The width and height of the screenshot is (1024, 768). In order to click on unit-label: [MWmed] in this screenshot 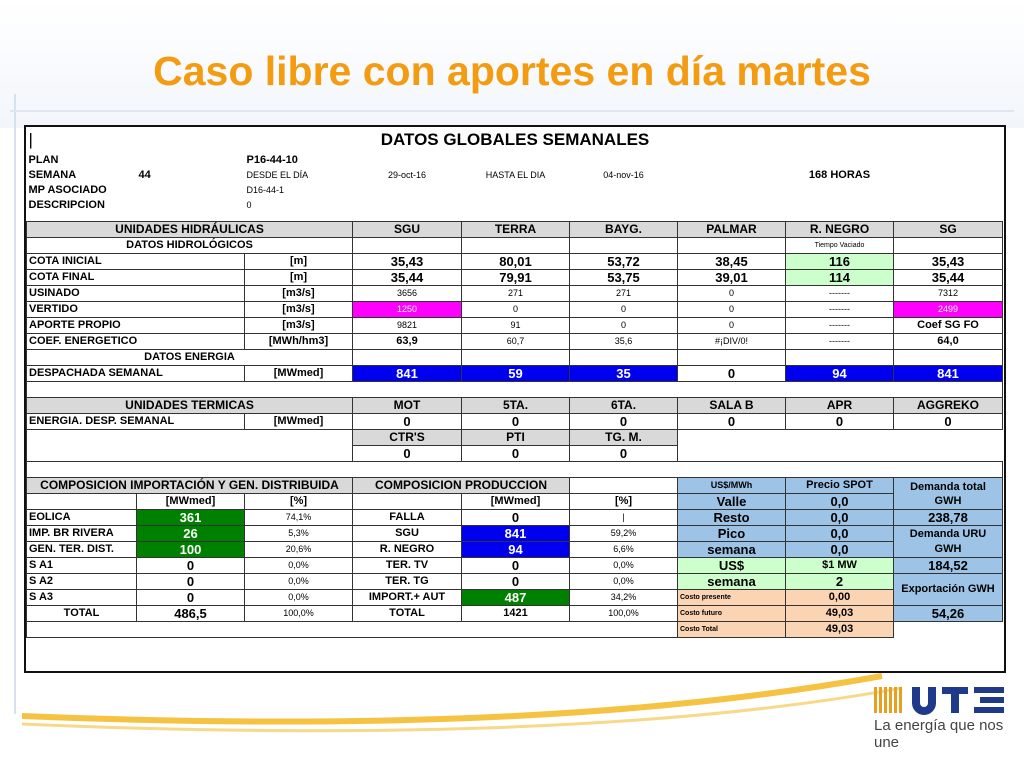, I will do `click(190, 501)`.